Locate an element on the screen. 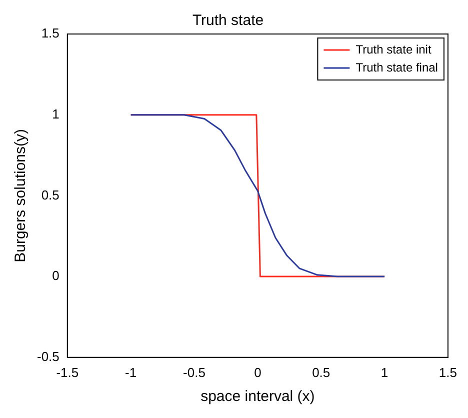 The height and width of the screenshot is (418, 468). legend-label: Truth state init is located at coordinates (394, 49).